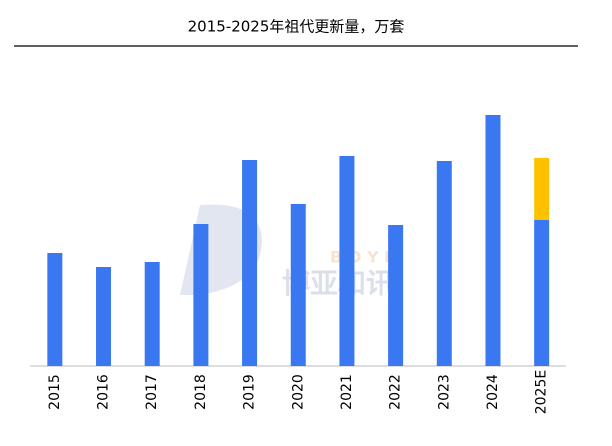  What do you see at coordinates (55, 392) in the screenshot?
I see `x-tick-label: 2015` at bounding box center [55, 392].